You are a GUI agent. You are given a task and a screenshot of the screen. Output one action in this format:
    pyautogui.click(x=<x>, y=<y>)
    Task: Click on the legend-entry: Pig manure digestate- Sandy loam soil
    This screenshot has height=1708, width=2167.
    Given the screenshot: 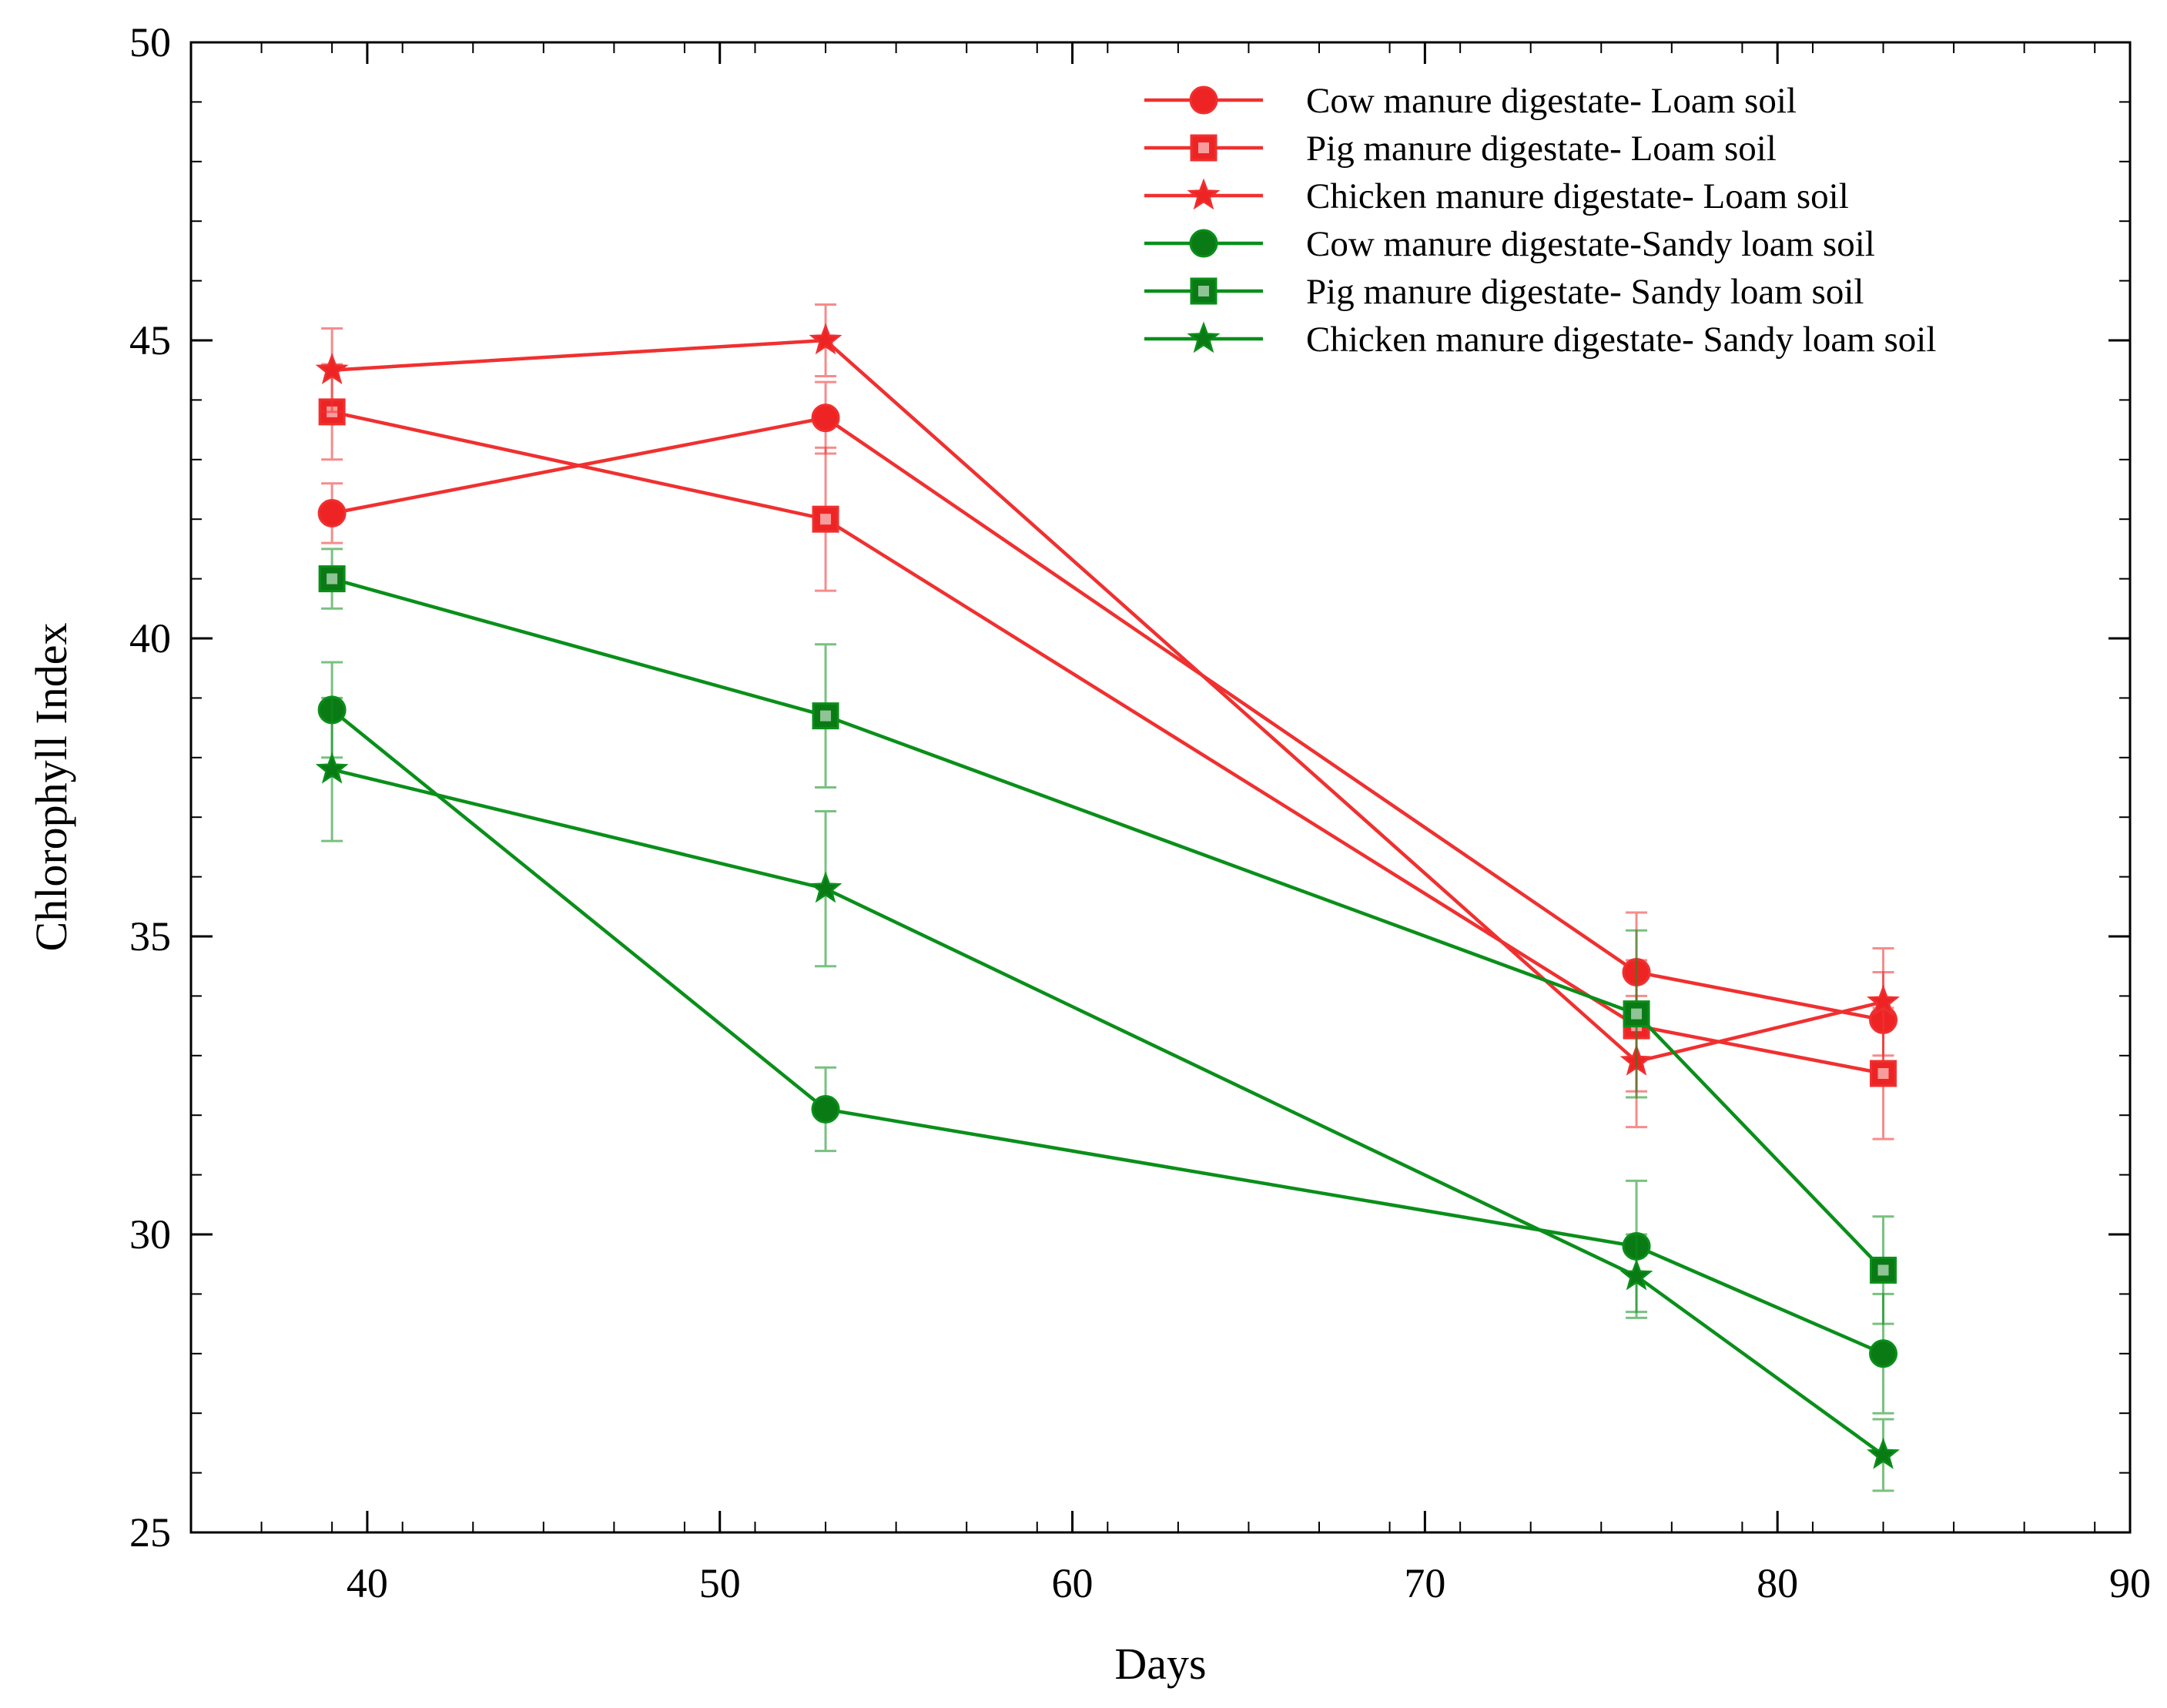 What is the action you would take?
    pyautogui.click(x=1504, y=292)
    